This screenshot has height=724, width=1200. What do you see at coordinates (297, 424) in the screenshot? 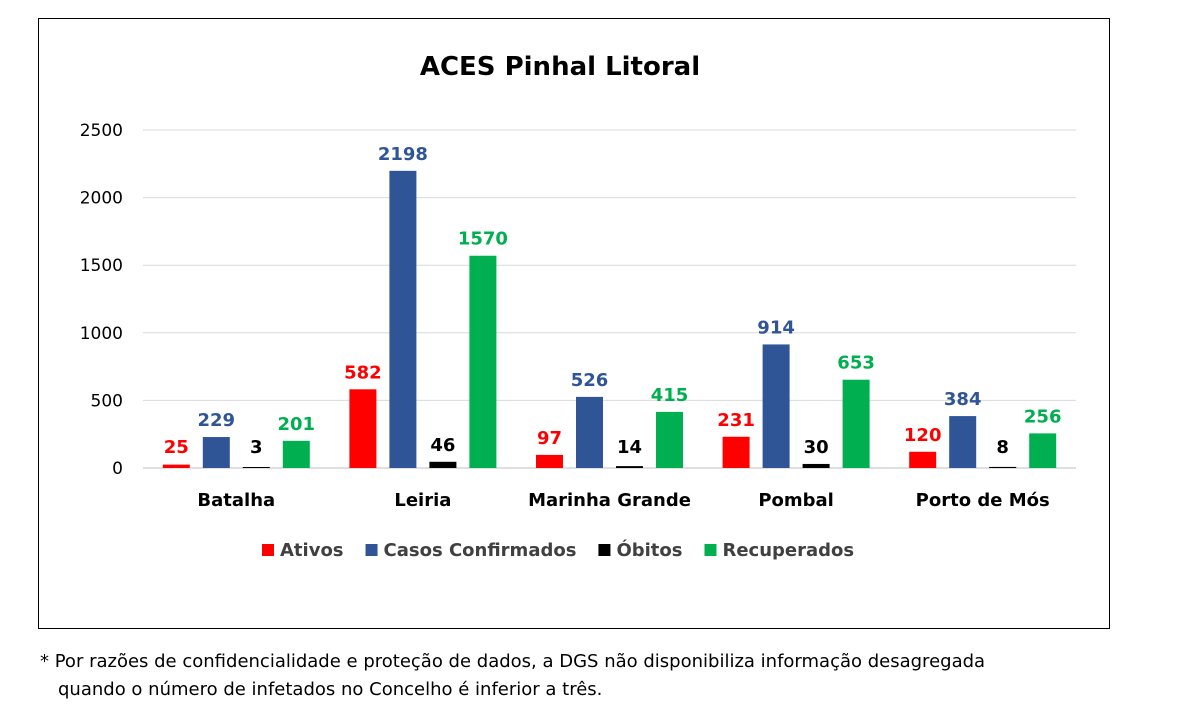
I see `data-label: 201` at bounding box center [297, 424].